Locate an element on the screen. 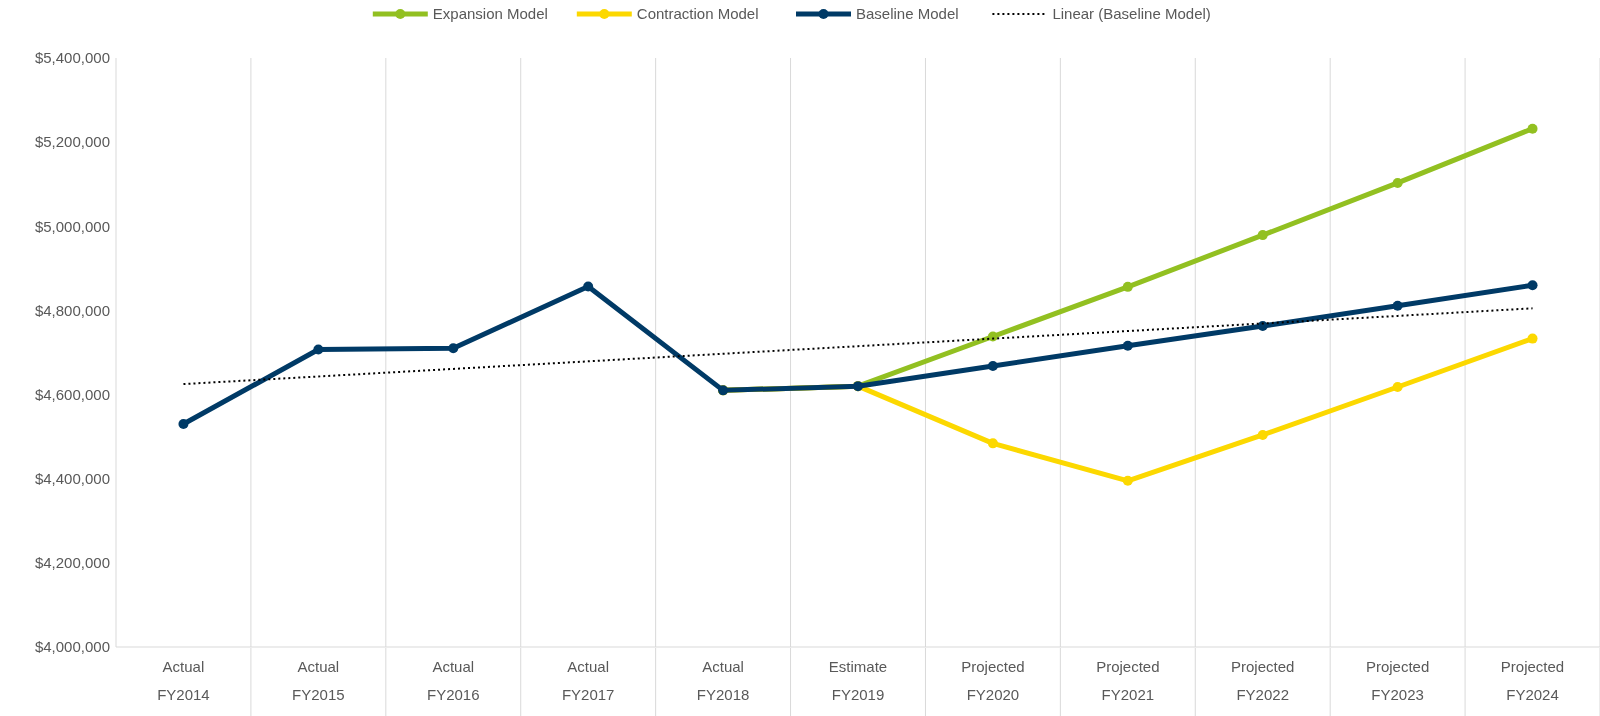 Image resolution: width=1600 pixels, height=716 pixels. y-tick-label: $5,200,000 is located at coordinates (72, 142).